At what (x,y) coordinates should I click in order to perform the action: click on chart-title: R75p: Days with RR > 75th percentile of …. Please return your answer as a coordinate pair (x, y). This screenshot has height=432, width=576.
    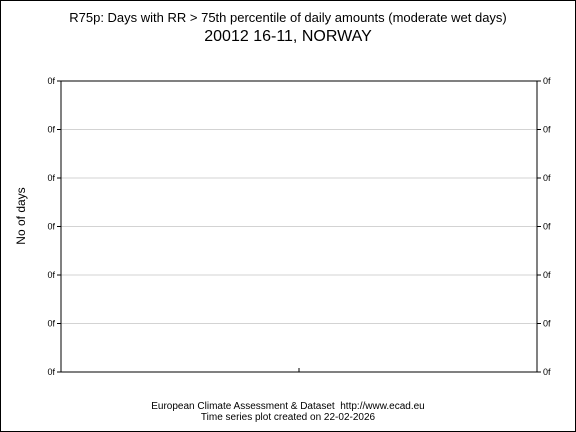
    Looking at the image, I should click on (288, 17).